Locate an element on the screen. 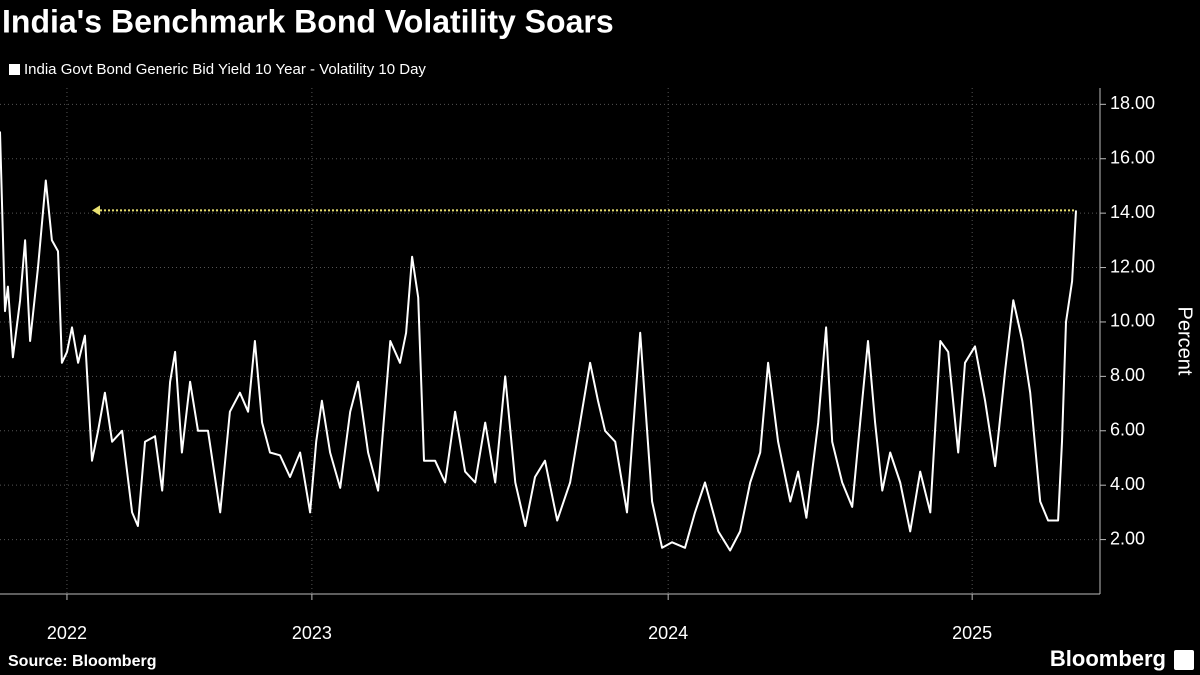 This screenshot has width=1200, height=675. legend-swatch is located at coordinates (14, 69).